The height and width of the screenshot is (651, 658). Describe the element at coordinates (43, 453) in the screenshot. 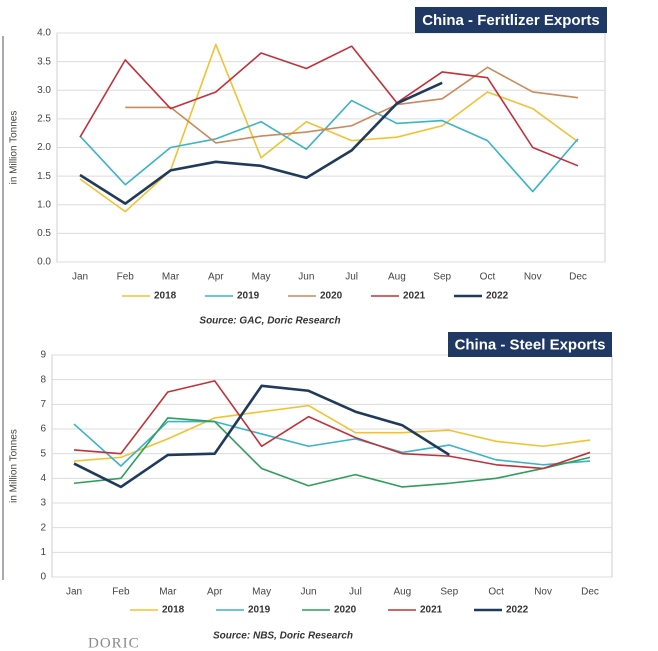

I see `y-tick-label: 5` at that location.